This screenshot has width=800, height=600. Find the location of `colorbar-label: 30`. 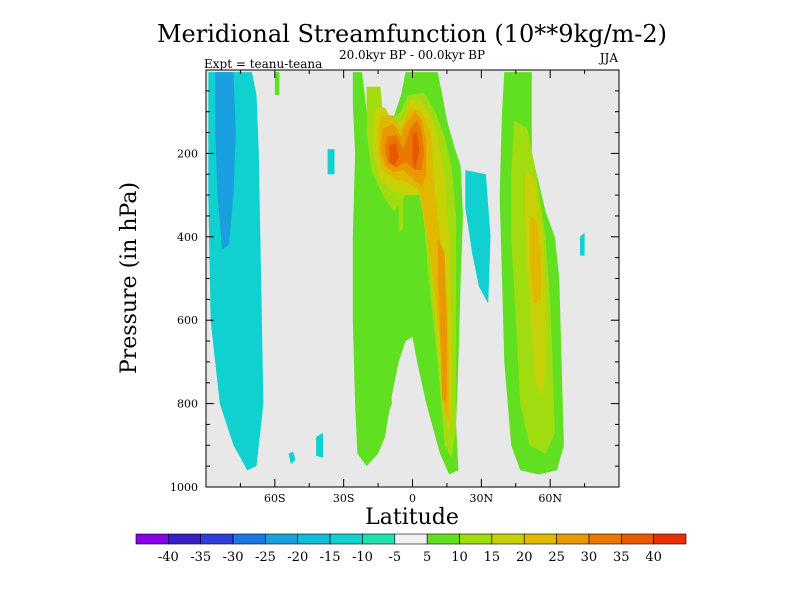

colorbar-label: 30 is located at coordinates (589, 557).